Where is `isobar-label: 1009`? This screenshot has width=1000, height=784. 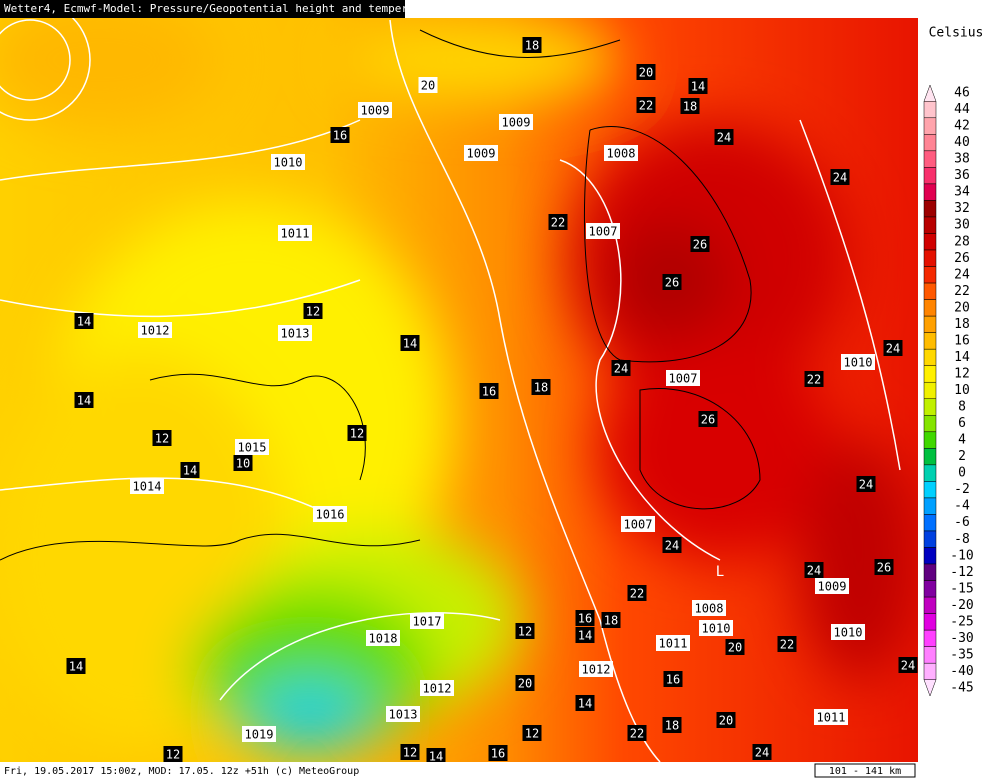 isobar-label: 1009 is located at coordinates (832, 587).